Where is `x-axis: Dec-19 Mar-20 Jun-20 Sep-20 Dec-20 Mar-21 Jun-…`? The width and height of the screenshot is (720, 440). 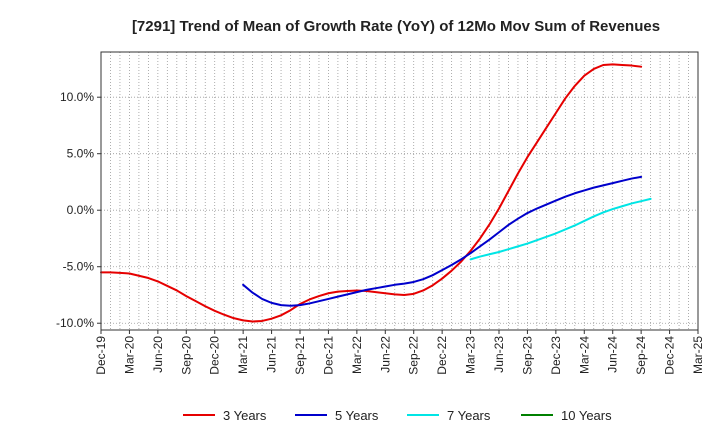
x-axis: Dec-19 Mar-20 Jun-20 Sep-20 Dec-20 Mar-21 Jun-… is located at coordinates (399, 352).